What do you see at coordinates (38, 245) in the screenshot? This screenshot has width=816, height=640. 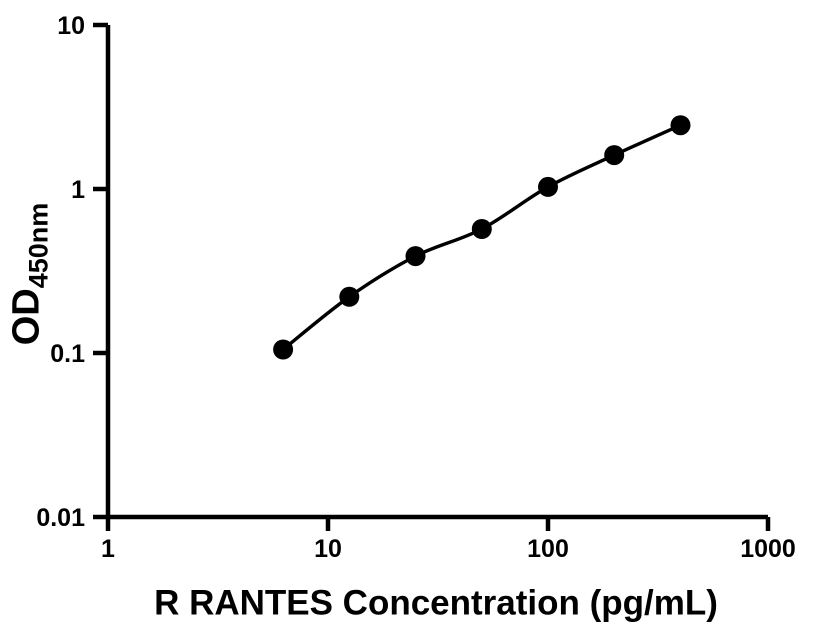 I see `y-axis-label-subscript: 450nm` at bounding box center [38, 245].